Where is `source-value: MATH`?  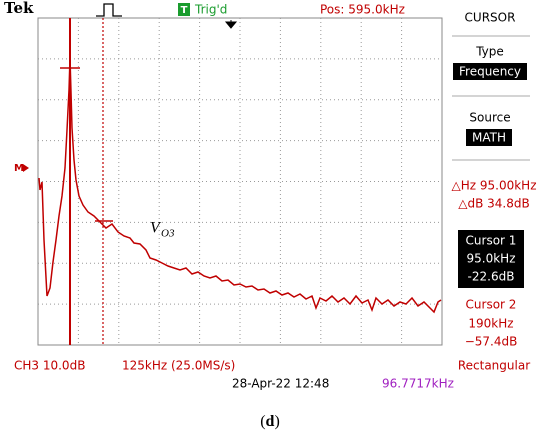
source-value: MATH is located at coordinates (489, 138).